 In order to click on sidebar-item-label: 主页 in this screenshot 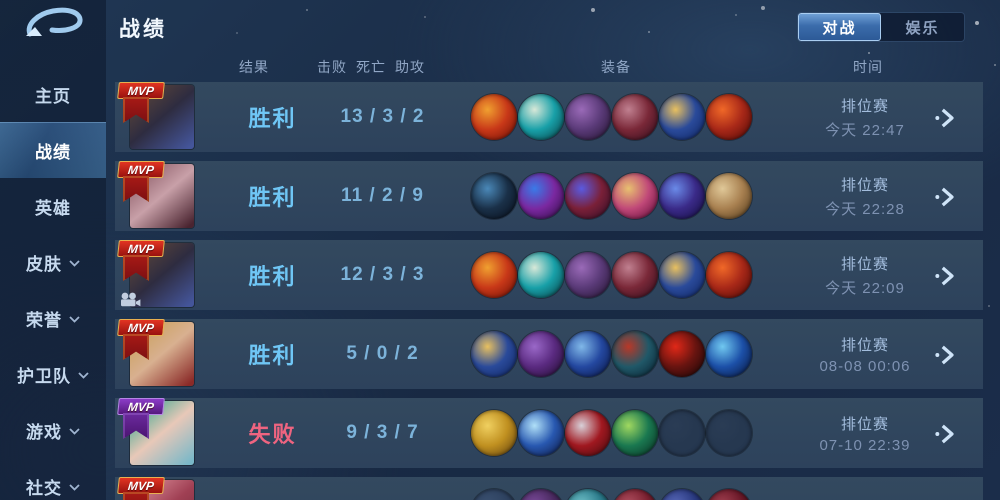, I will do `click(53, 96)`.